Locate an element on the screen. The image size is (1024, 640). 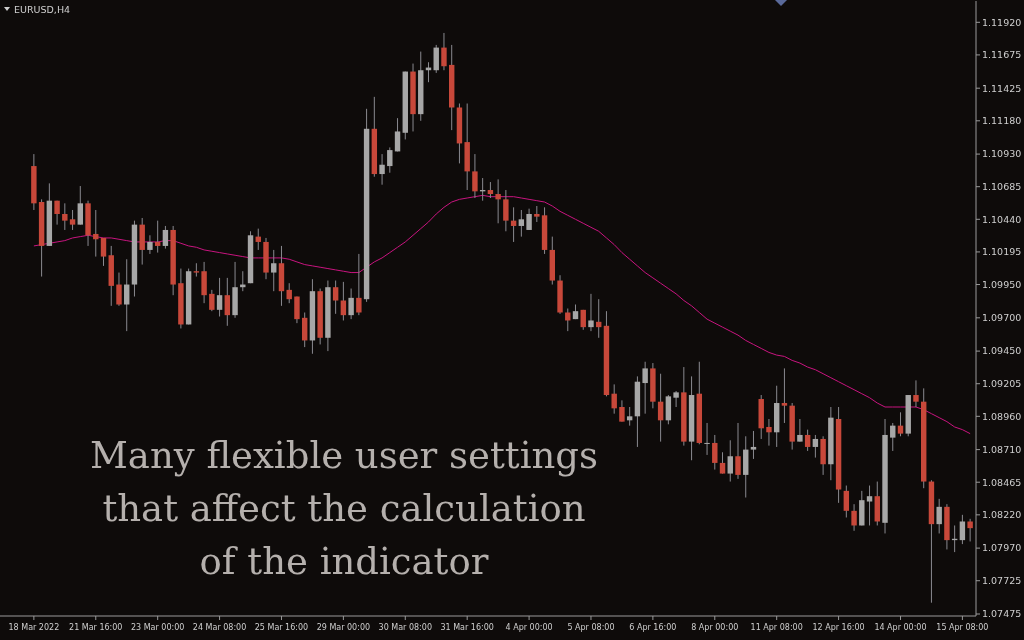
y-tick-label: 1.07725 is located at coordinates (1002, 581).